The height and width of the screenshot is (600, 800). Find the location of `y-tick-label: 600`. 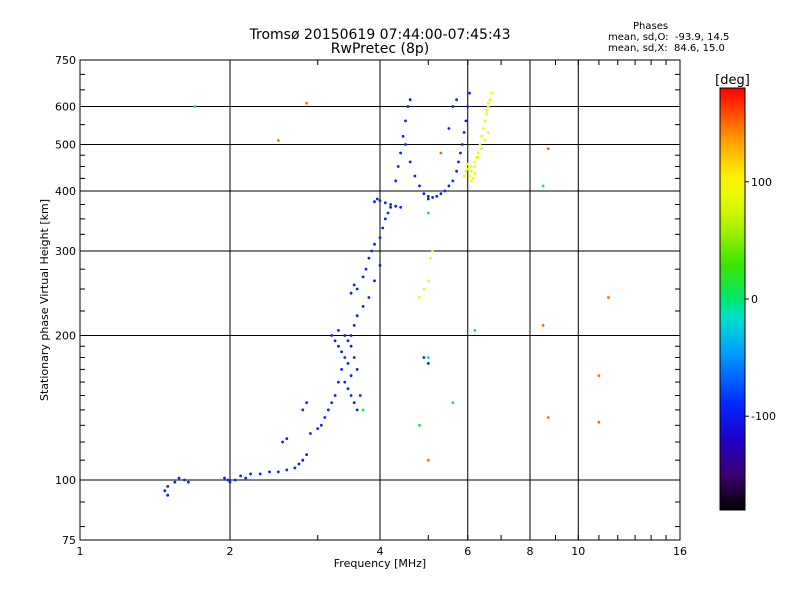

y-tick-label: 600 is located at coordinates (65, 107).